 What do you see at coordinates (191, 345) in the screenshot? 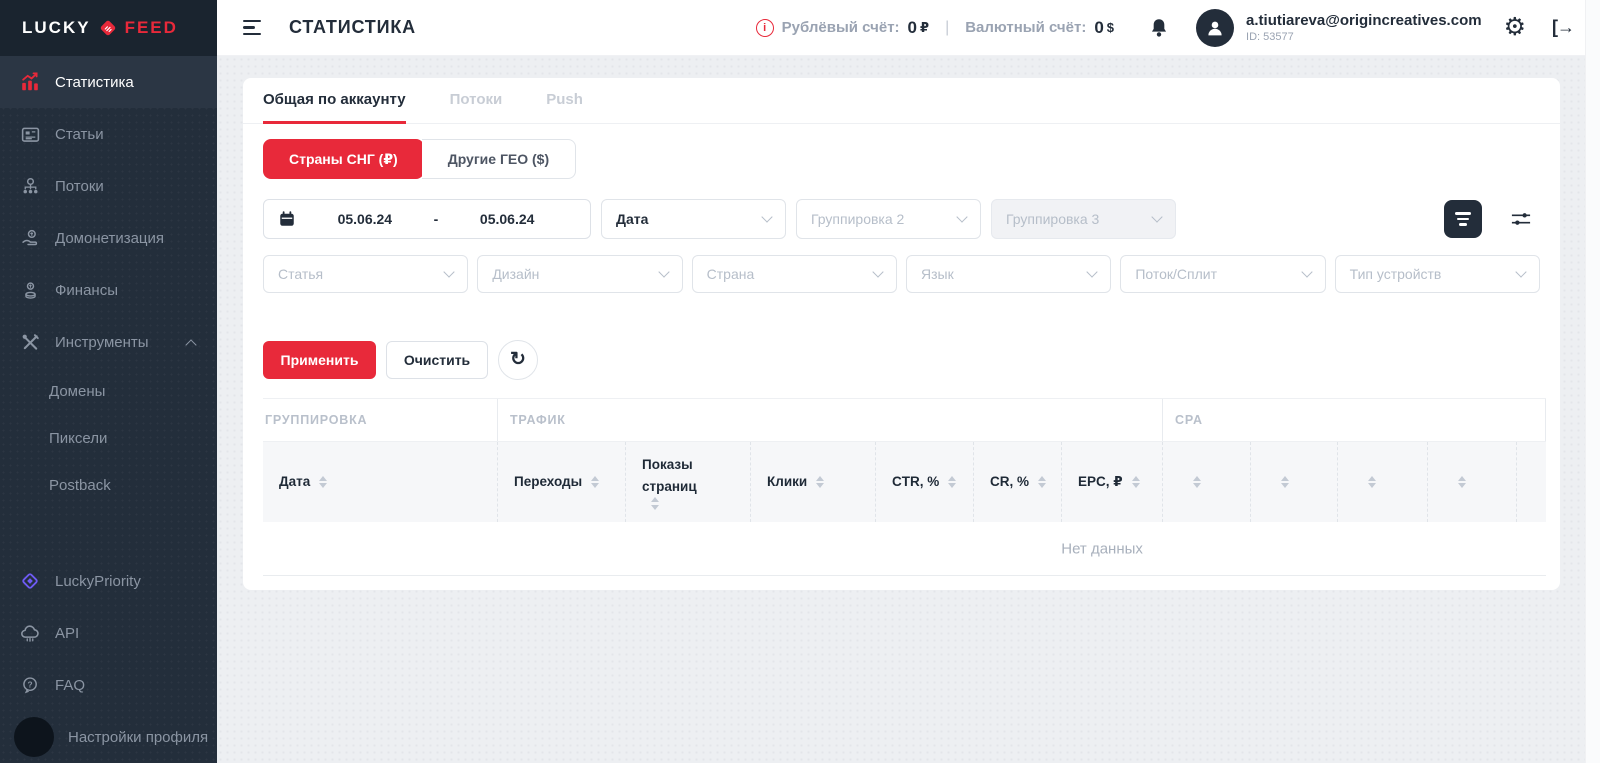
I see `chevron-up-icon` at bounding box center [191, 345].